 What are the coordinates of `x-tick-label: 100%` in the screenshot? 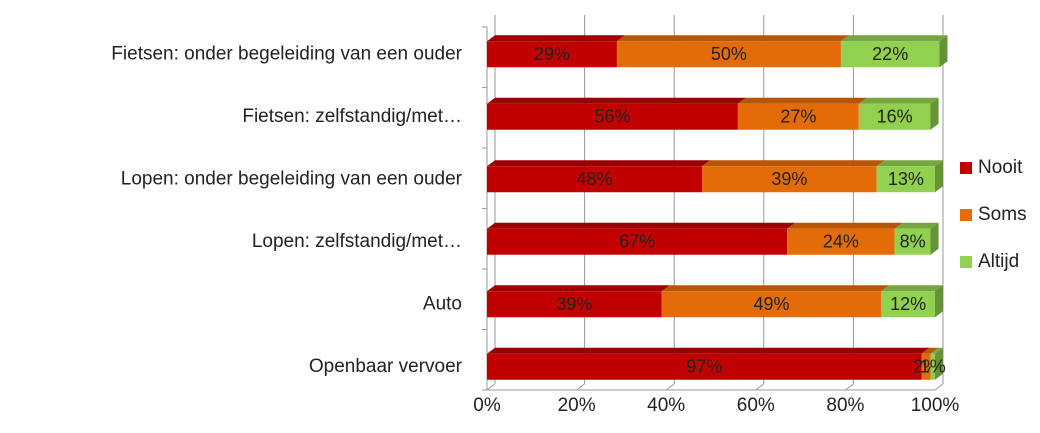 It's located at (935, 405).